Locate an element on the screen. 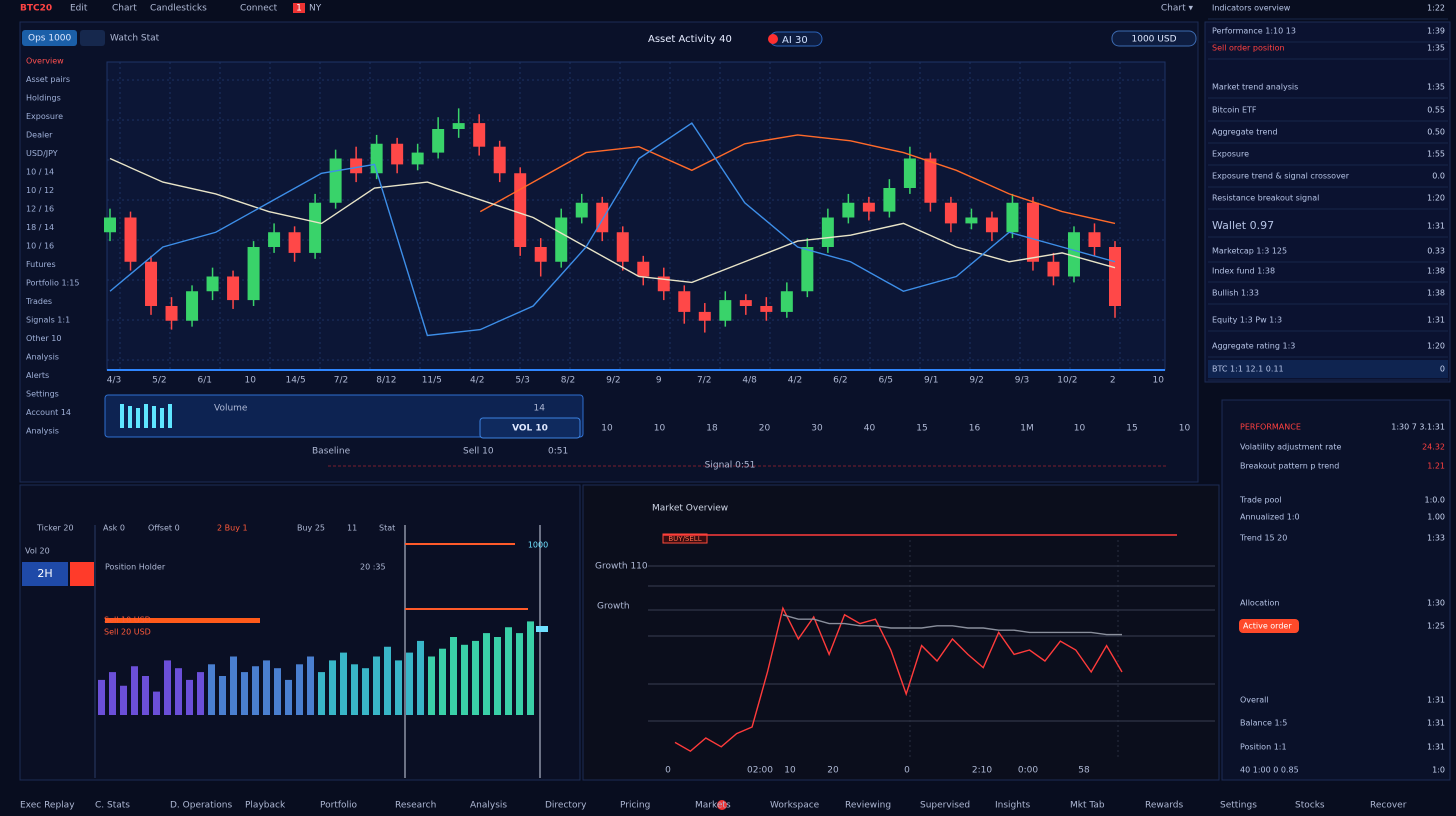 This screenshot has height=816, width=1456. order-panel is located at coordinates (300, 632).